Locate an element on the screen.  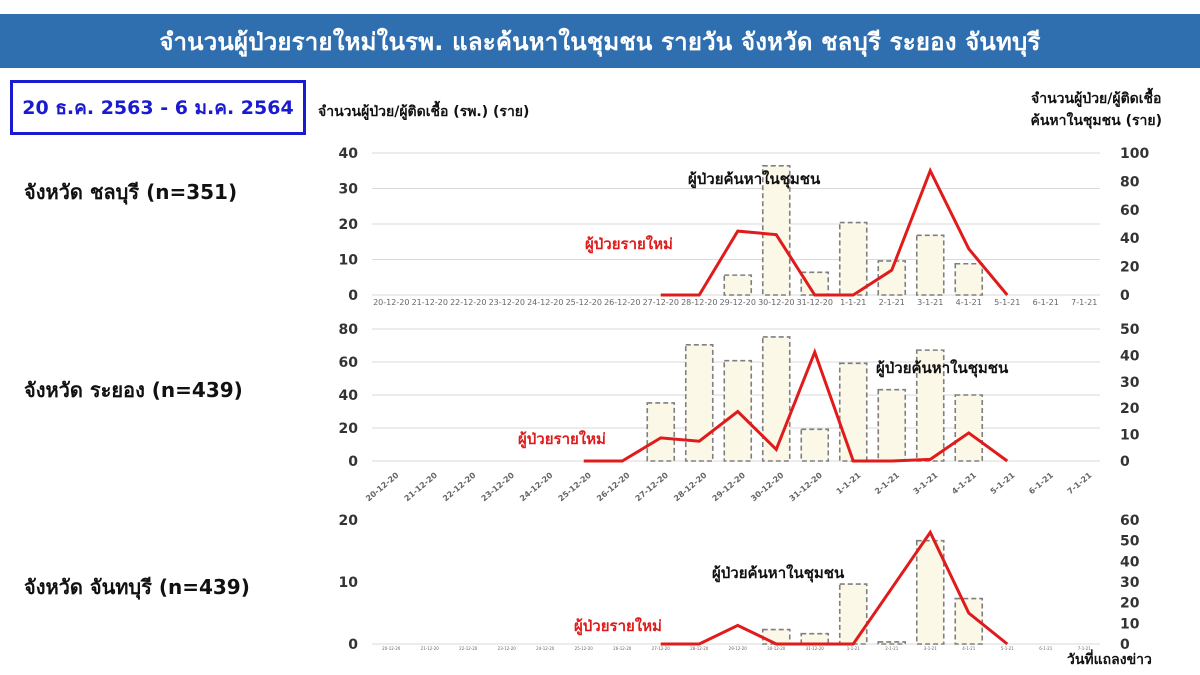
date-range-box: 20 ธ.ค. 2563 - 6 ม.ค. 2564 is located at coordinates (158, 107).